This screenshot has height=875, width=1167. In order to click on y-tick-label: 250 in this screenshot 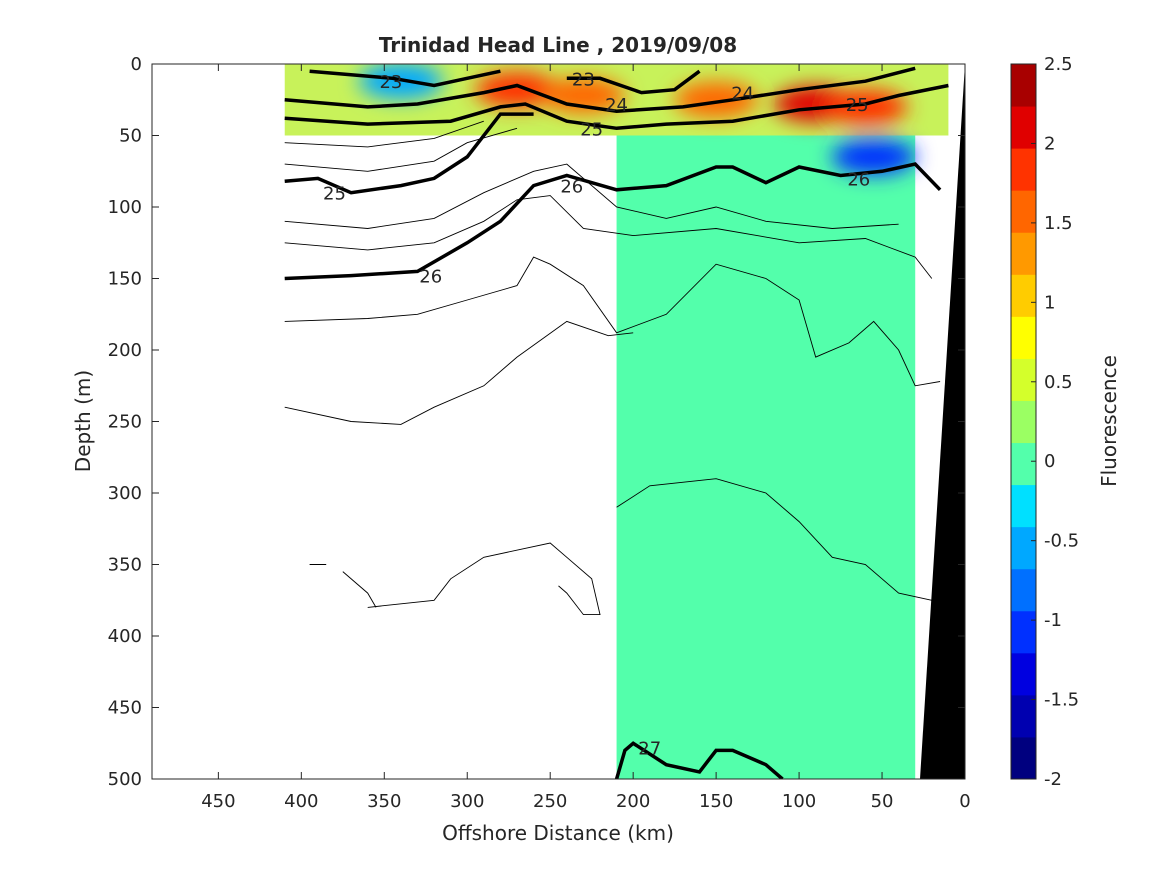, I will do `click(125, 422)`.